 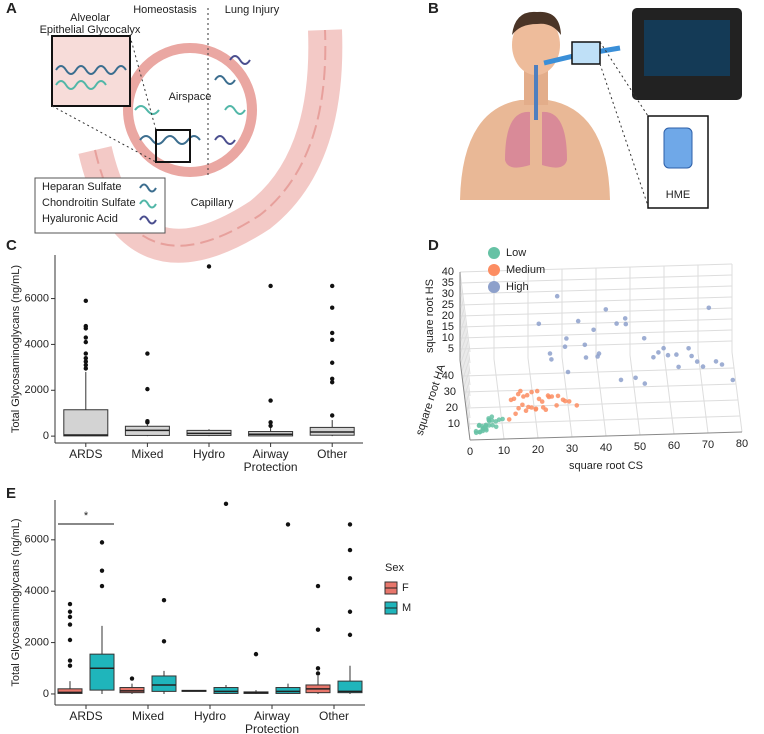 What do you see at coordinates (470, 452) in the screenshot?
I see `x-tick-label: 0` at bounding box center [470, 452].